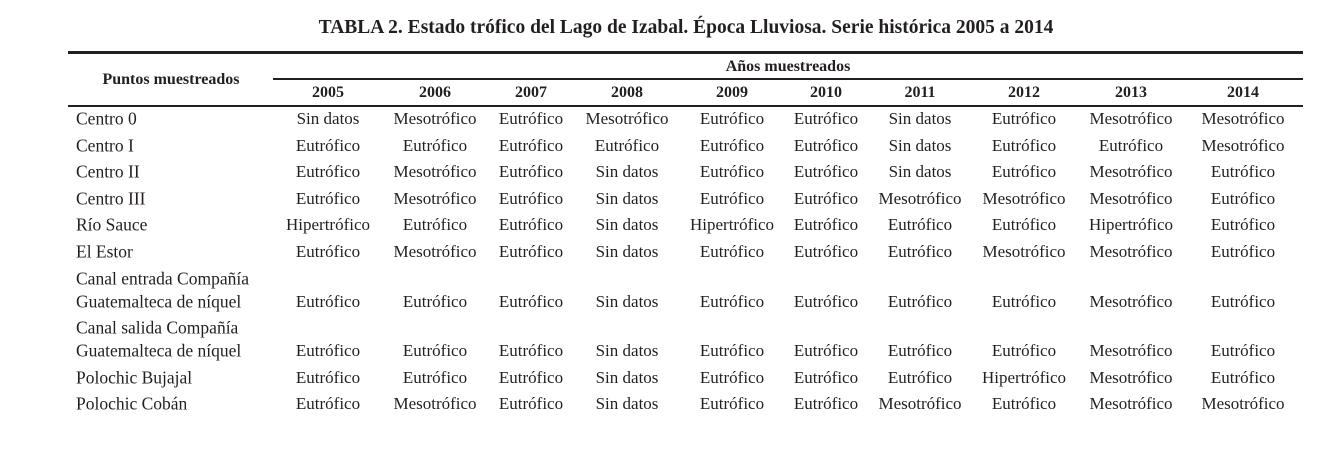 This screenshot has width=1329, height=451. What do you see at coordinates (732, 92) in the screenshot?
I see `year-header: 2009` at bounding box center [732, 92].